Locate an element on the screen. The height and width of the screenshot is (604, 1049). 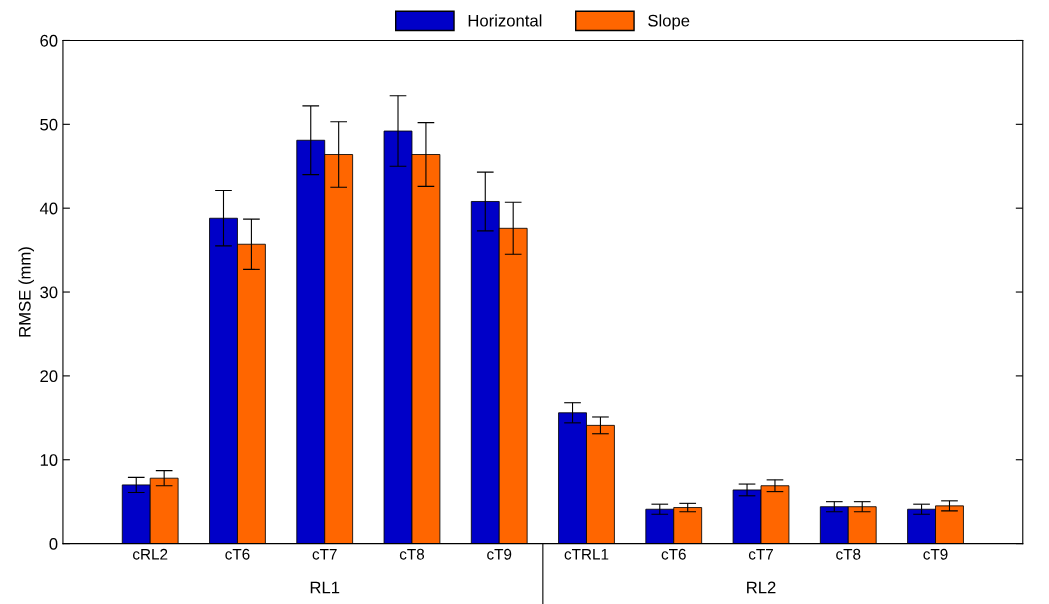
y-tick-label: 50 is located at coordinates (49, 124).